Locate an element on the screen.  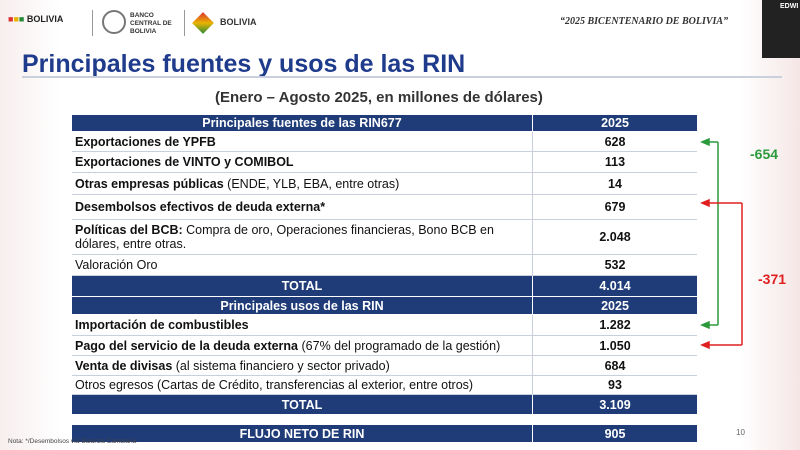
logo-text: BANCO CENTRAL DE BOLIVIA is located at coordinates (151, 23).